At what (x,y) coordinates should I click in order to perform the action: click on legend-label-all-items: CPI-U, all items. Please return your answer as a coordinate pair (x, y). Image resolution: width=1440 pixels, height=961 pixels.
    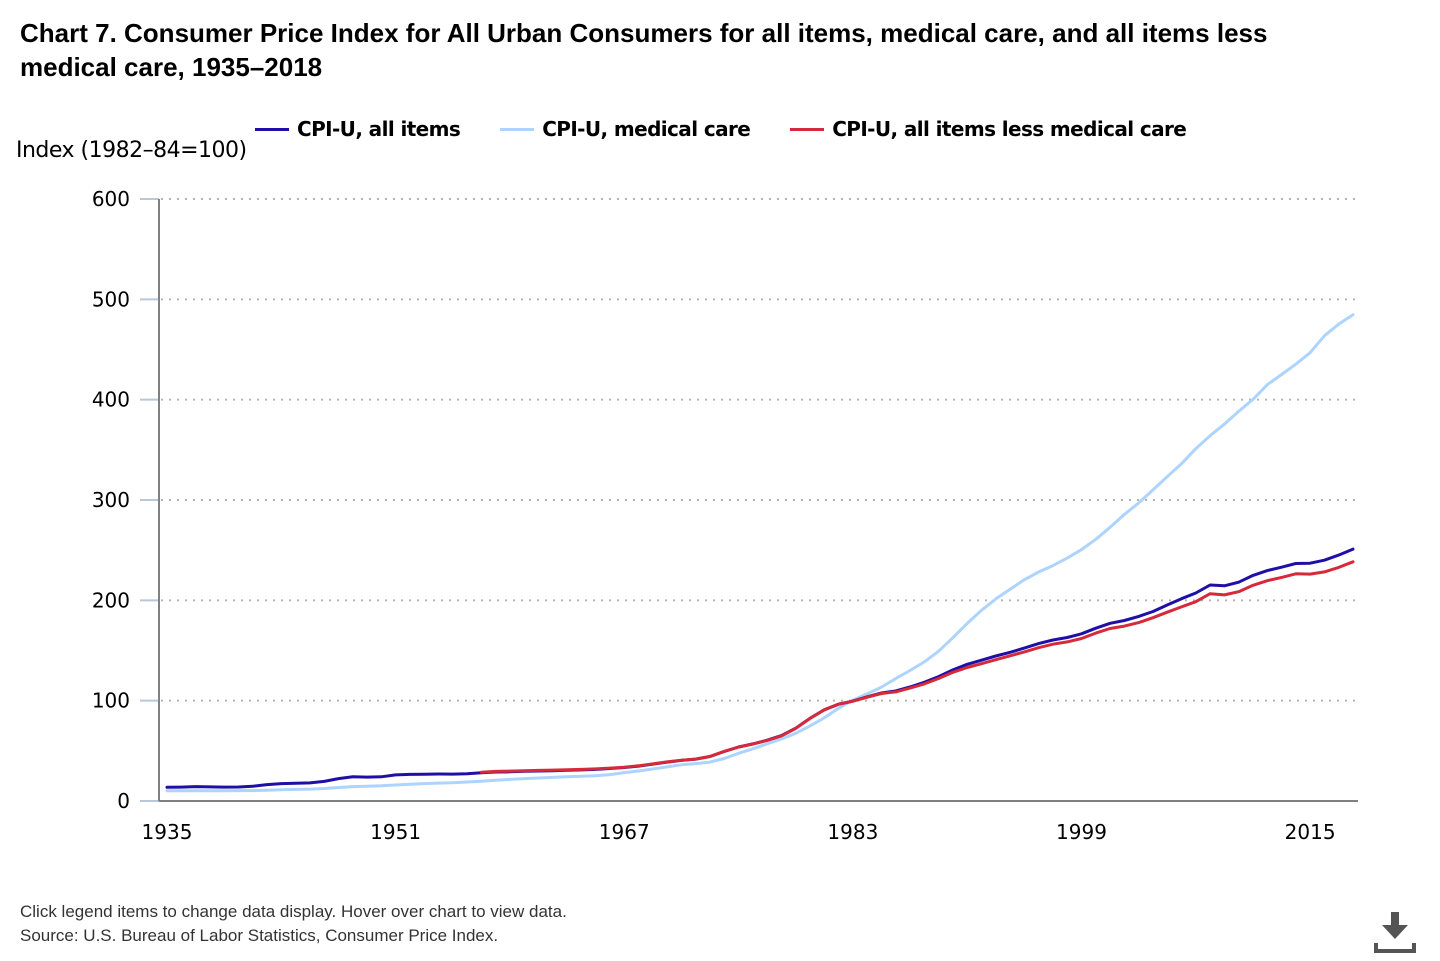
    Looking at the image, I should click on (379, 129).